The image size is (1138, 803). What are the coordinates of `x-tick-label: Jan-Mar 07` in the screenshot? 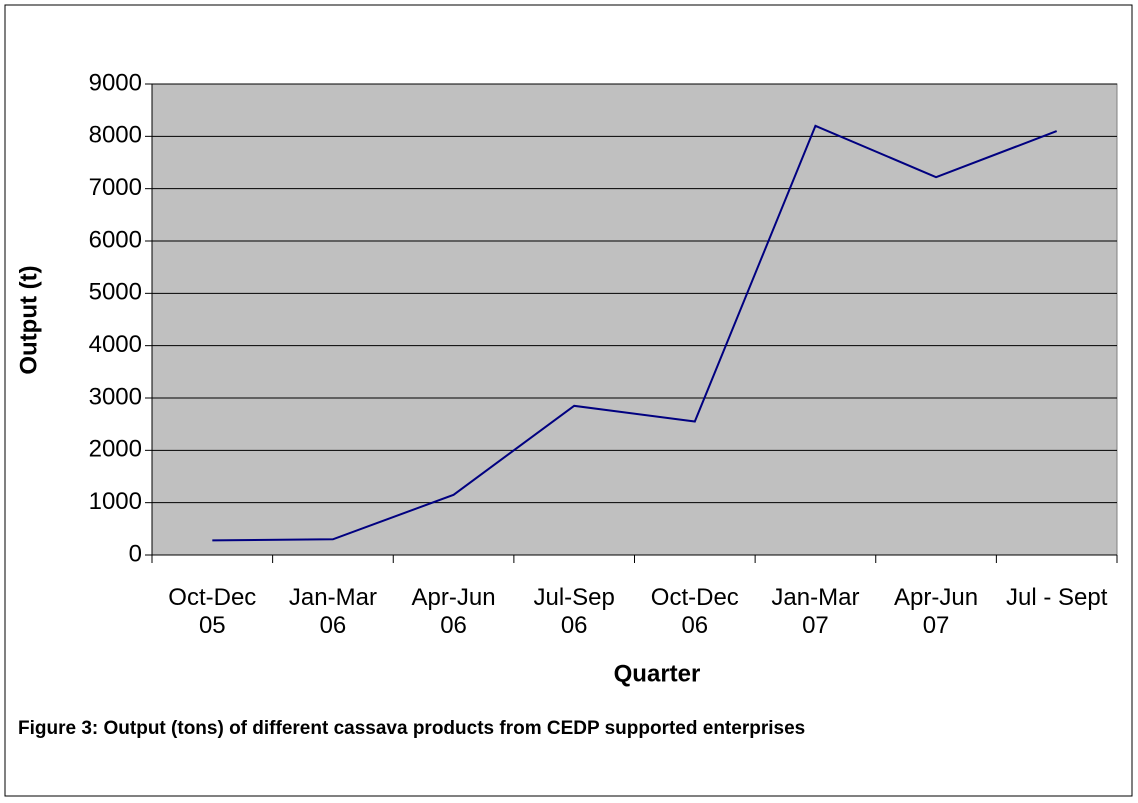 It's located at (815, 611).